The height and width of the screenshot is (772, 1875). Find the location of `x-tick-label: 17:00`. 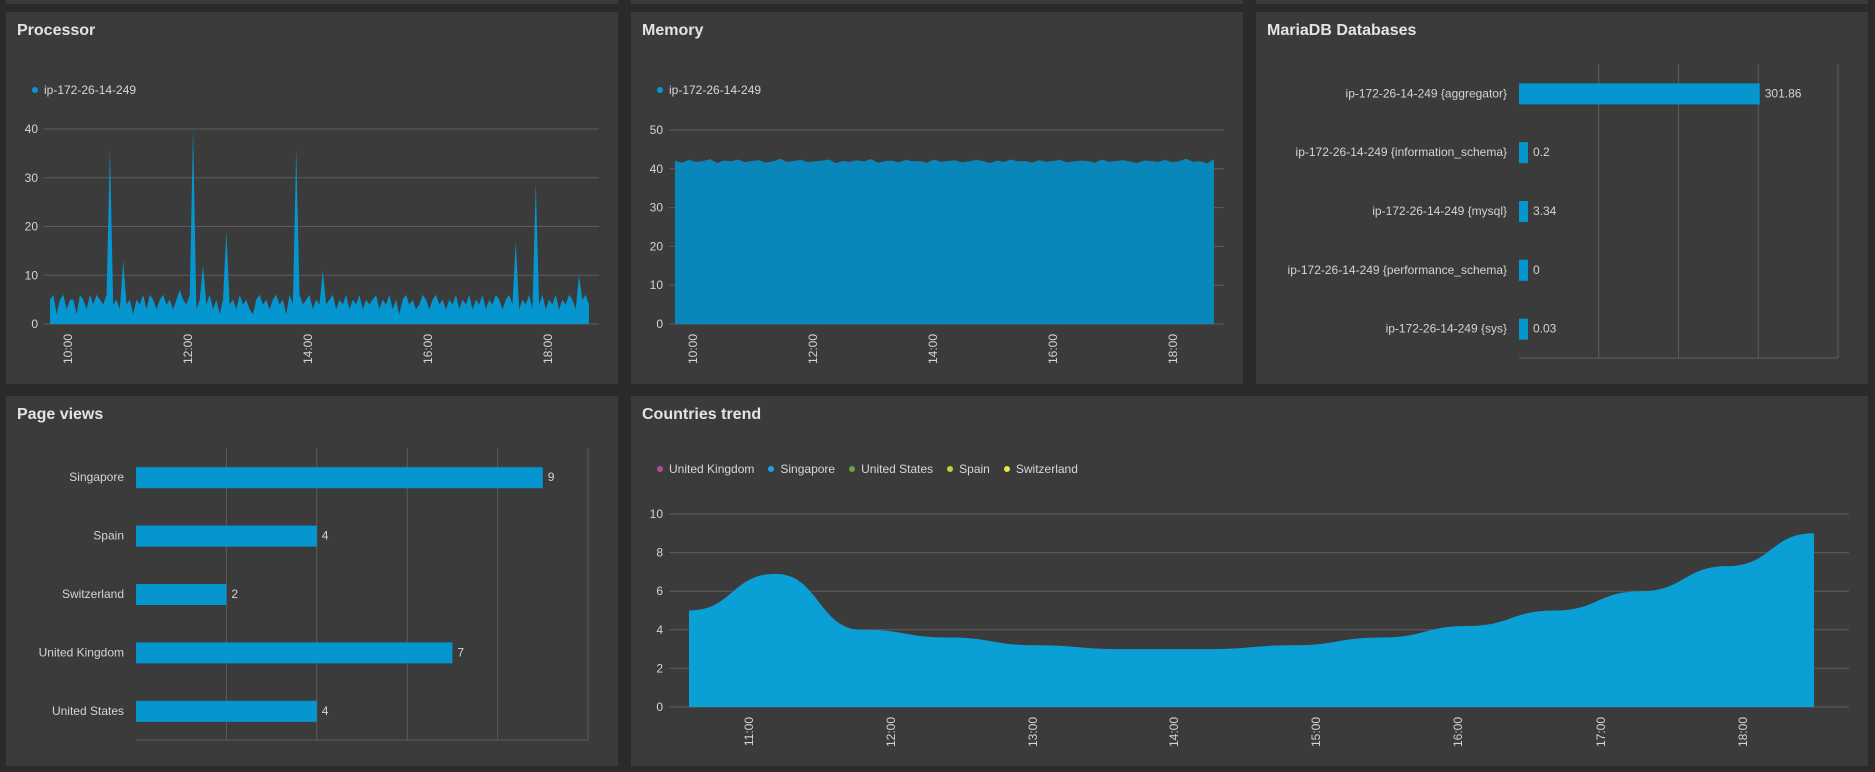

x-tick-label: 17:00 is located at coordinates (1601, 732).